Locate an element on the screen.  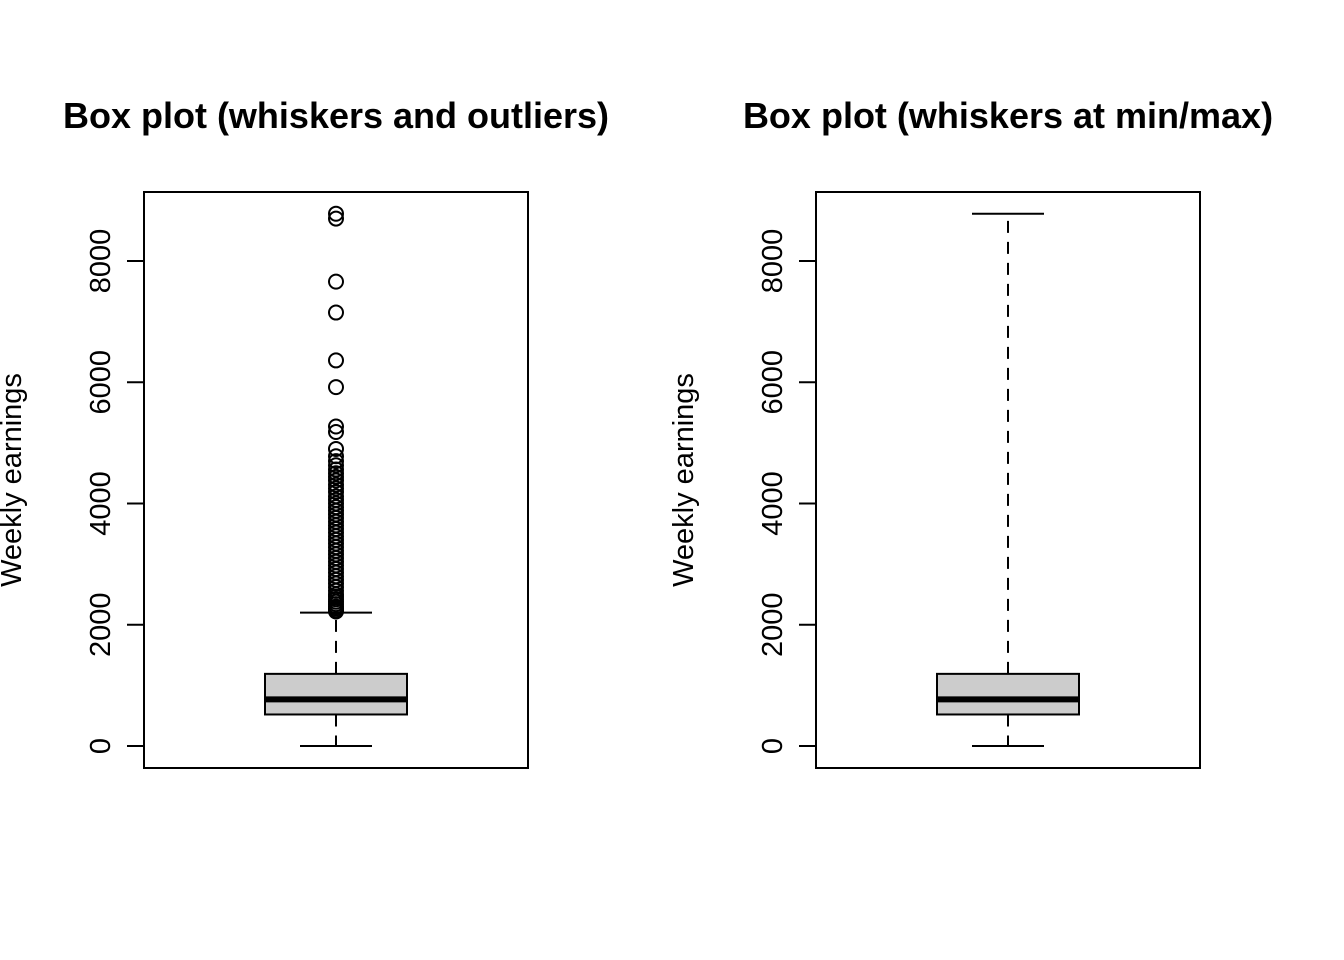
chart-title: Box plot (whiskers and outliers) is located at coordinates (336, 115).